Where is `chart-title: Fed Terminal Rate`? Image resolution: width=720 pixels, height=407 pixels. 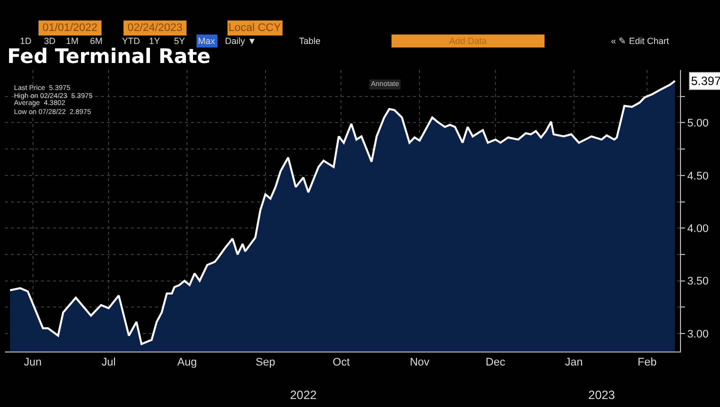 chart-title: Fed Terminal Rate is located at coordinates (109, 56).